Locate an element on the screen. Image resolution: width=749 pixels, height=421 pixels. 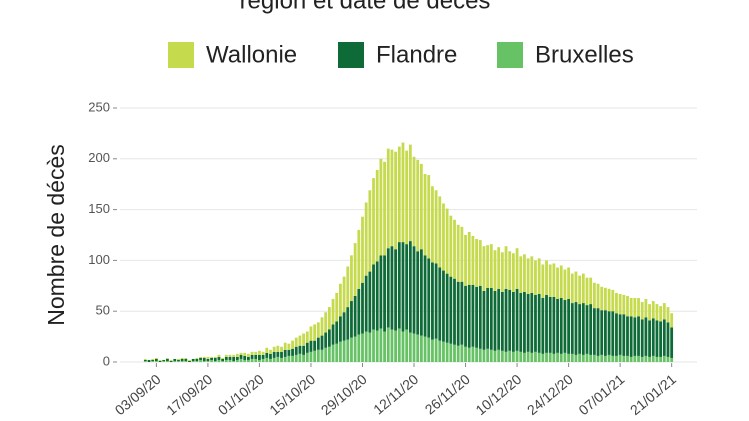
y-tick-label: 0 is located at coordinates (106, 360).